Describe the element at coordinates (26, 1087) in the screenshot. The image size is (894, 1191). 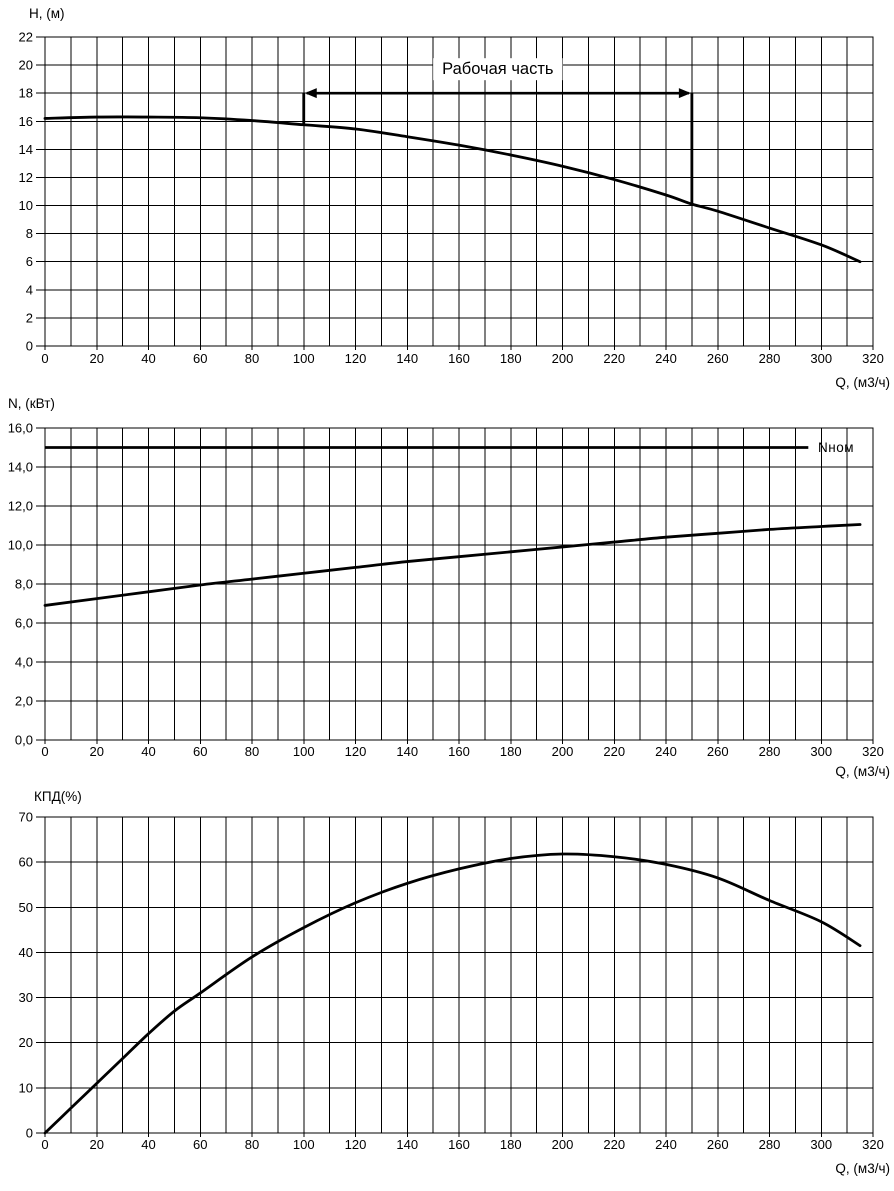
I see `y-tick-label: 10` at that location.